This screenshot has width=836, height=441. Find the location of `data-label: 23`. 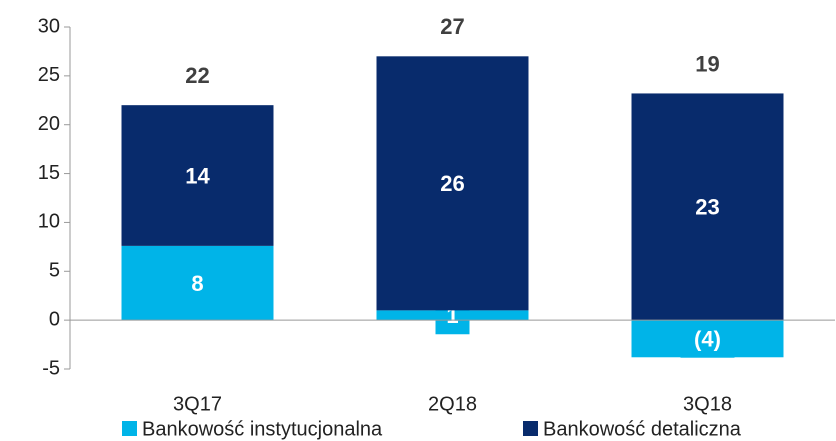

data-label: 23 is located at coordinates (707, 207).